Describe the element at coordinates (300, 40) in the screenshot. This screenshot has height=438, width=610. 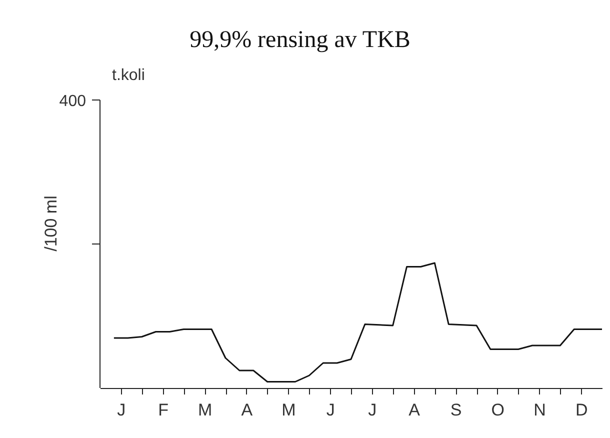
I see `chart-title: 99,9% rensing av TKB` at that location.